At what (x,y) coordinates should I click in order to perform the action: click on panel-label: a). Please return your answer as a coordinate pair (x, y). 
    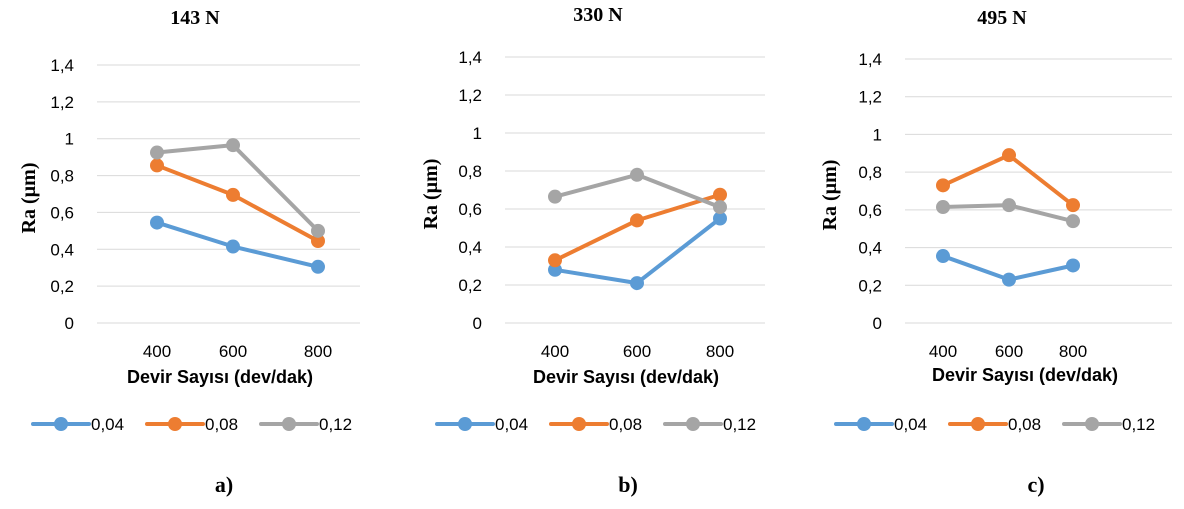
    Looking at the image, I should click on (224, 484).